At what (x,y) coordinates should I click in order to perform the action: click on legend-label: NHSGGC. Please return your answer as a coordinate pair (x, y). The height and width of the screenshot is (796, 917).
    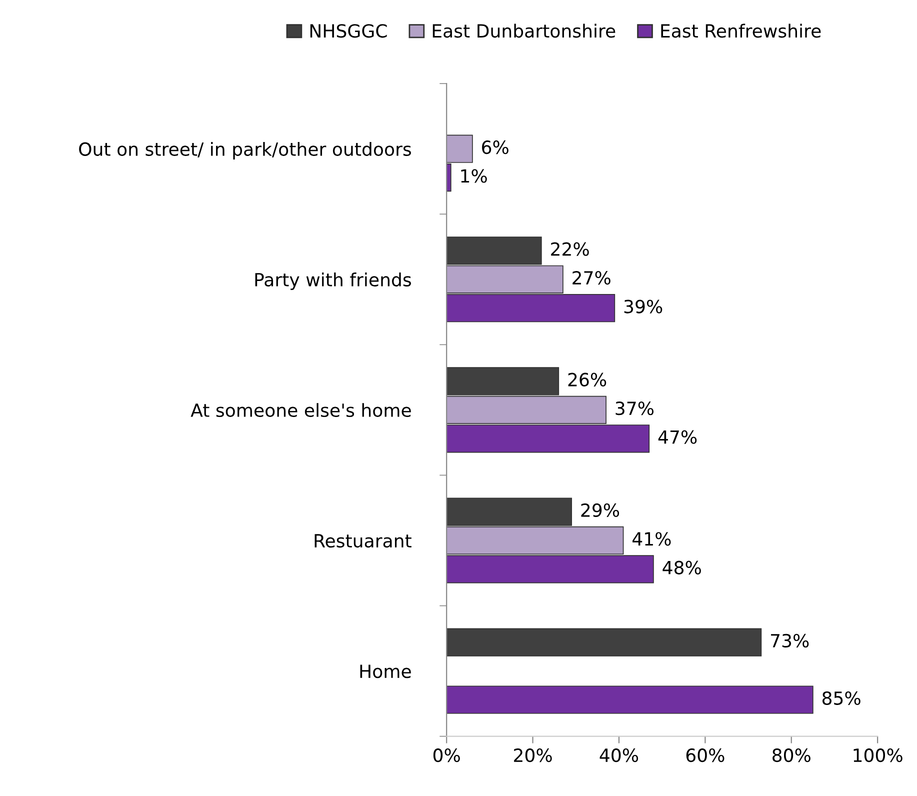
    Looking at the image, I should click on (348, 31).